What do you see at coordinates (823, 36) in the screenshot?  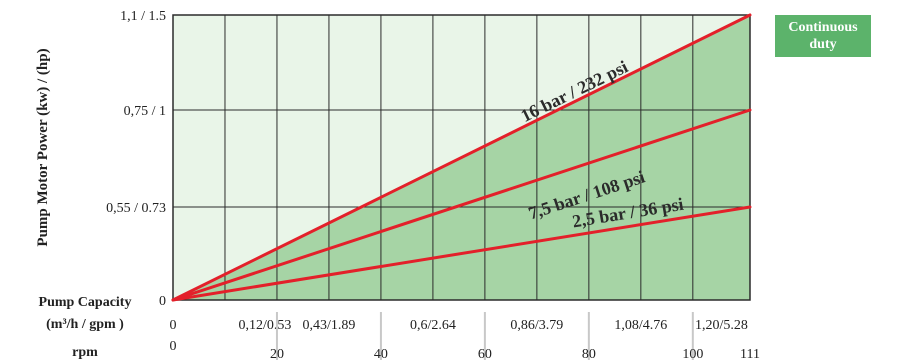 I see `legend-continuous-duty: Continuous duty` at bounding box center [823, 36].